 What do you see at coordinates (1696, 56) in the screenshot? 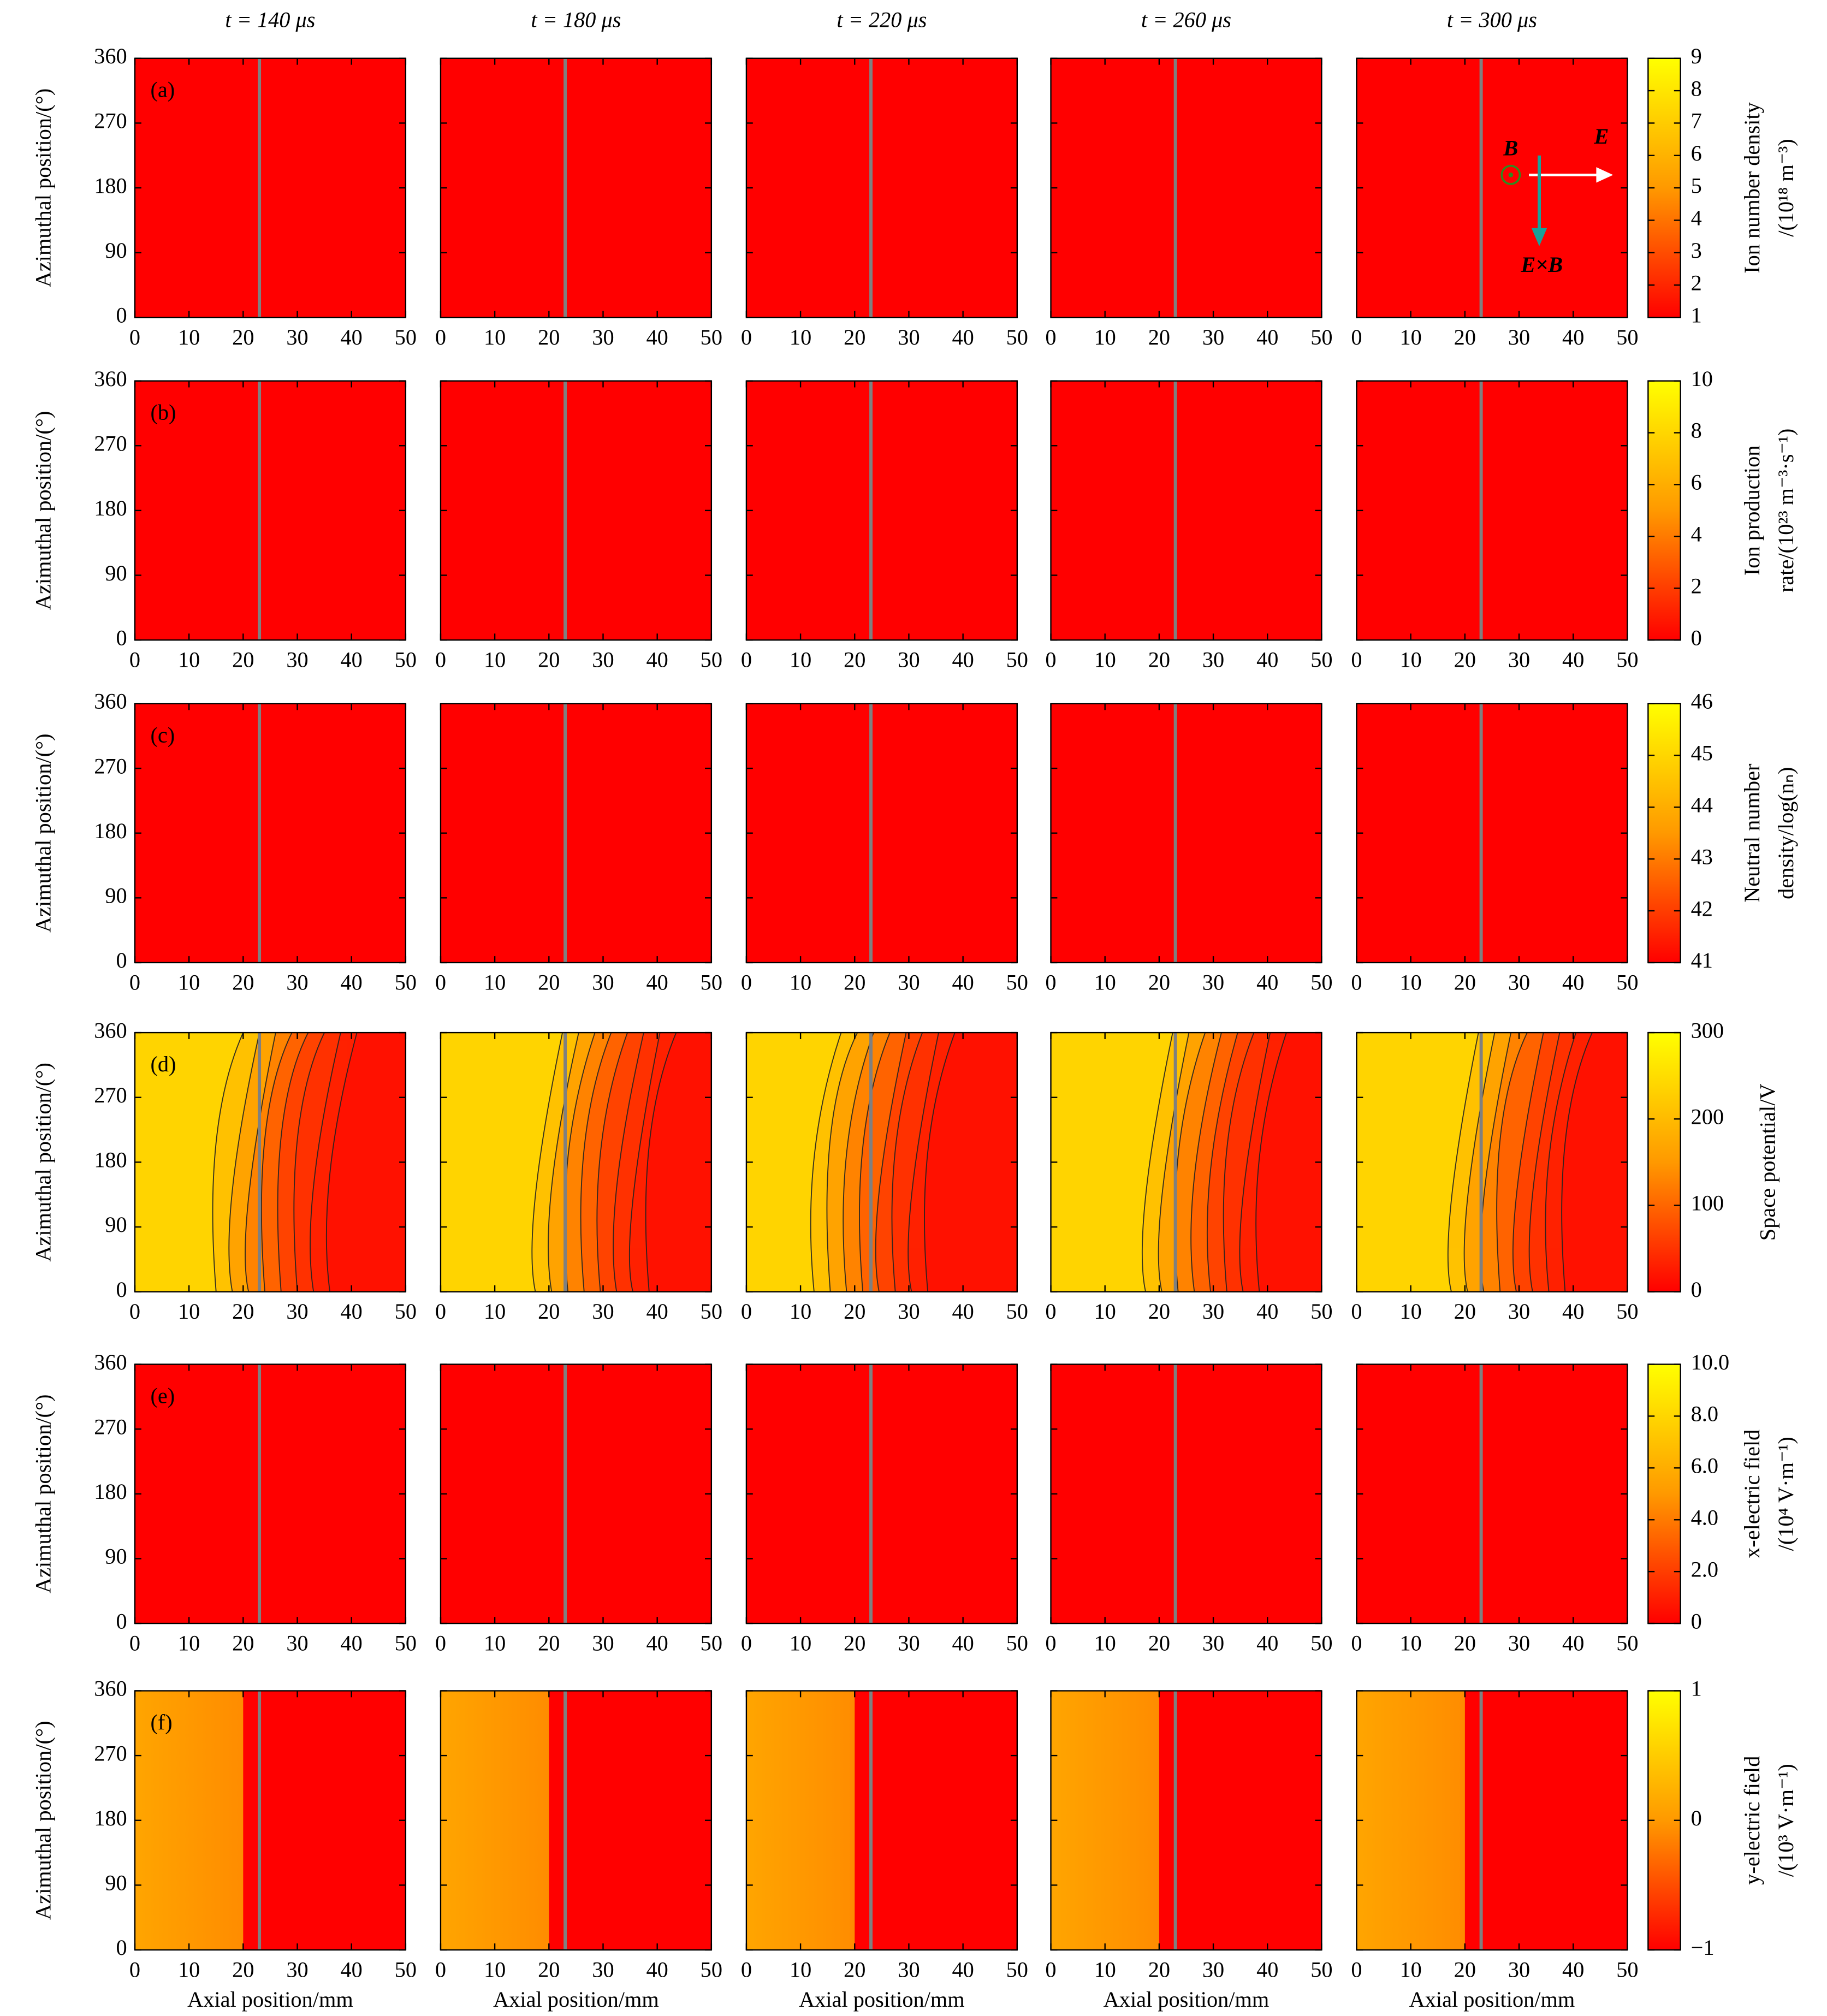
I see `colorbar-tick-label: 9` at bounding box center [1696, 56].